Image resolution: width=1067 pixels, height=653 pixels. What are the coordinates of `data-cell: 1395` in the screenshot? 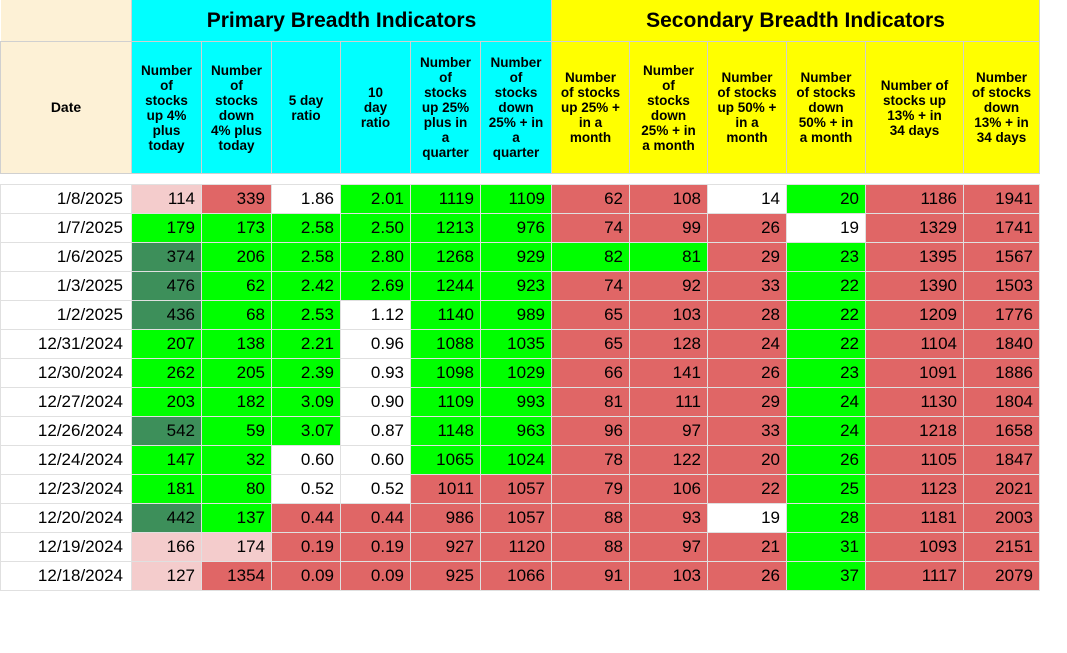 It's located at (914, 257).